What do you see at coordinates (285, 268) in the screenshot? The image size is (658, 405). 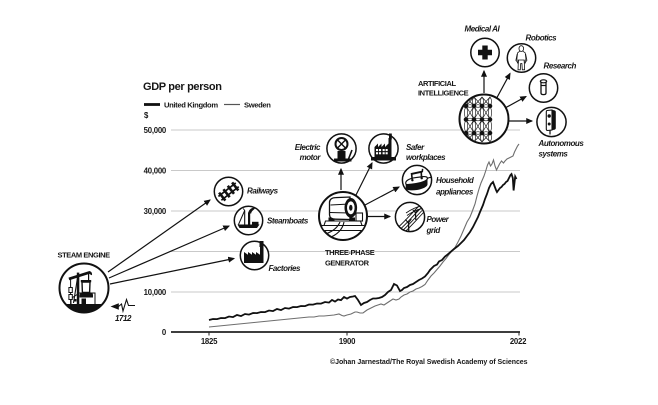 I see `svg-text: Factories` at bounding box center [285, 268].